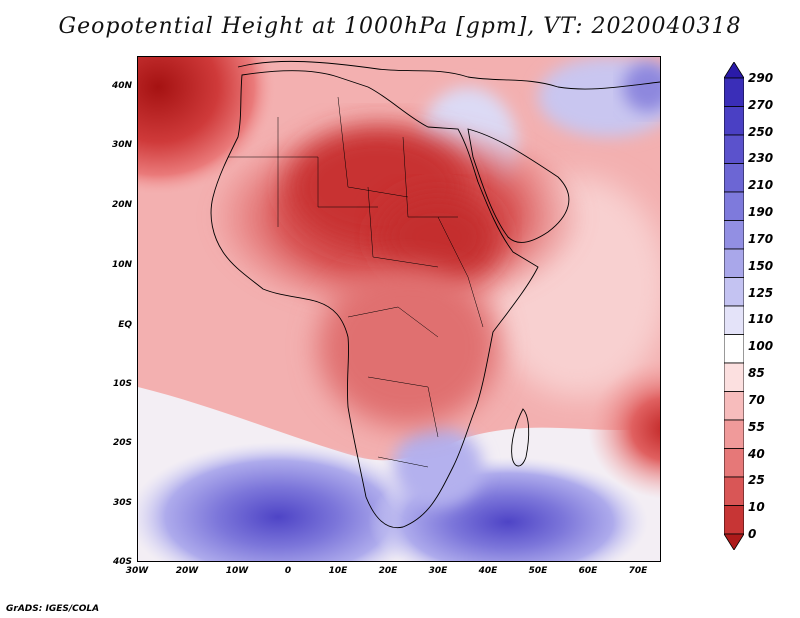  I want to click on colorbar-label-190: 190, so click(761, 212).